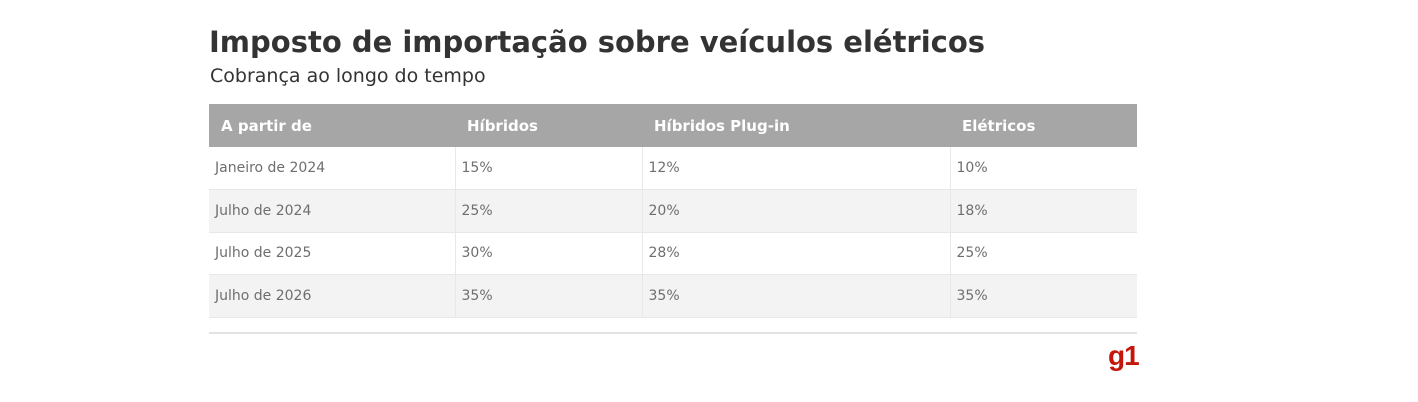 The image size is (1418, 402). What do you see at coordinates (1043, 168) in the screenshot?
I see `table-cell-electrics: 10%` at bounding box center [1043, 168].